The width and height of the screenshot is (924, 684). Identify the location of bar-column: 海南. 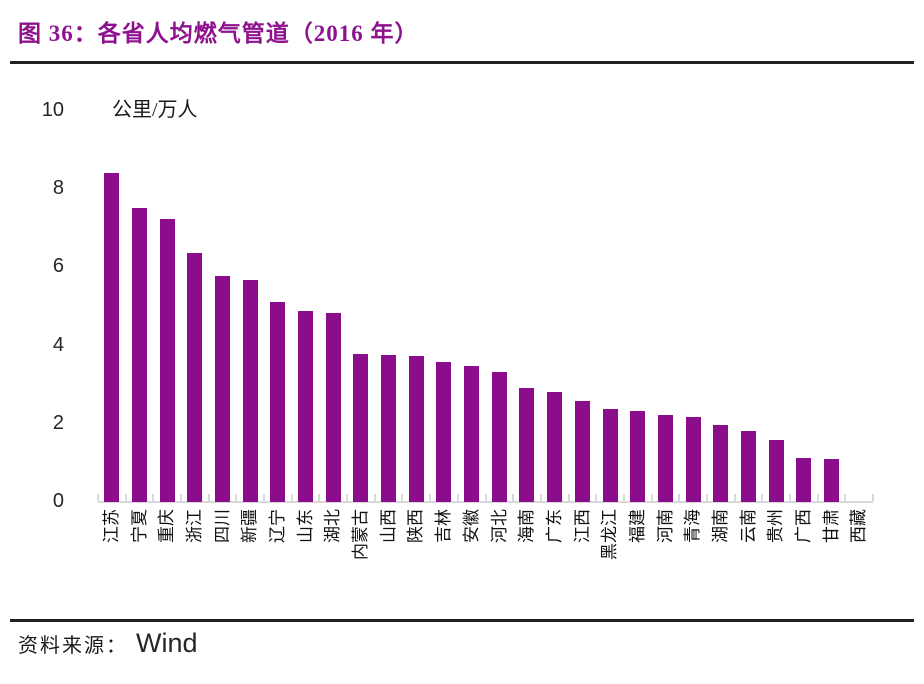
(527, 326).